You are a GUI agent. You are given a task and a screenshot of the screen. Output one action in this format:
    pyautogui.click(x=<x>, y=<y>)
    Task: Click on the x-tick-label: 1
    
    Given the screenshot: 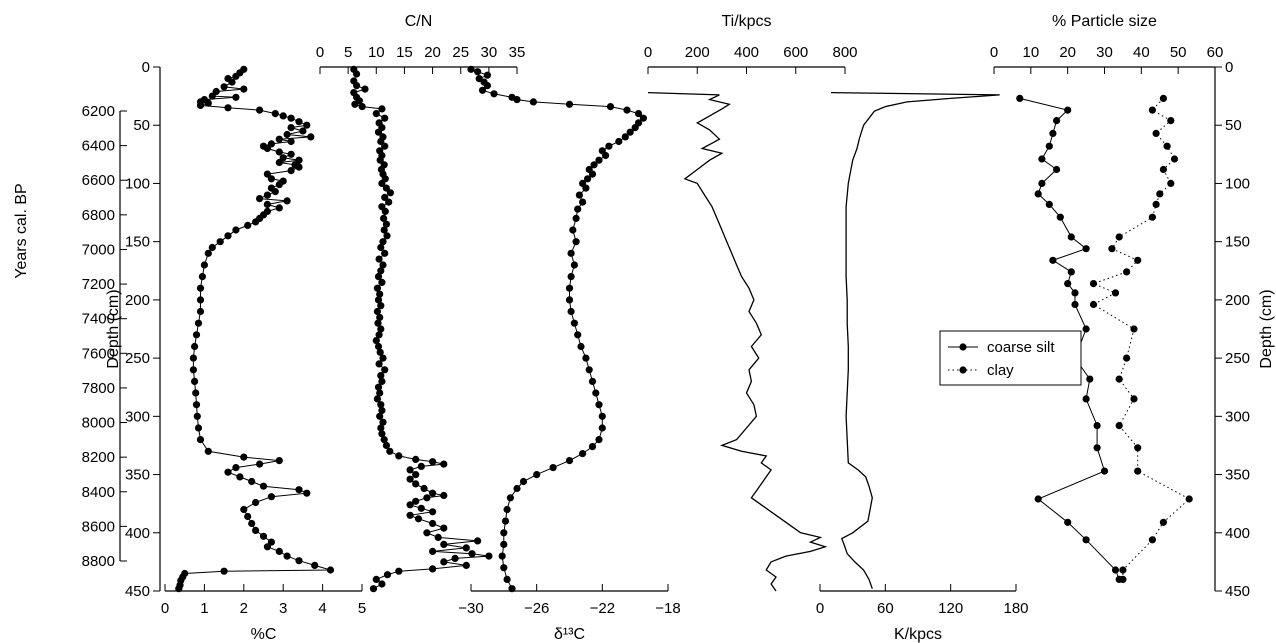 What is the action you would take?
    pyautogui.click(x=204, y=608)
    